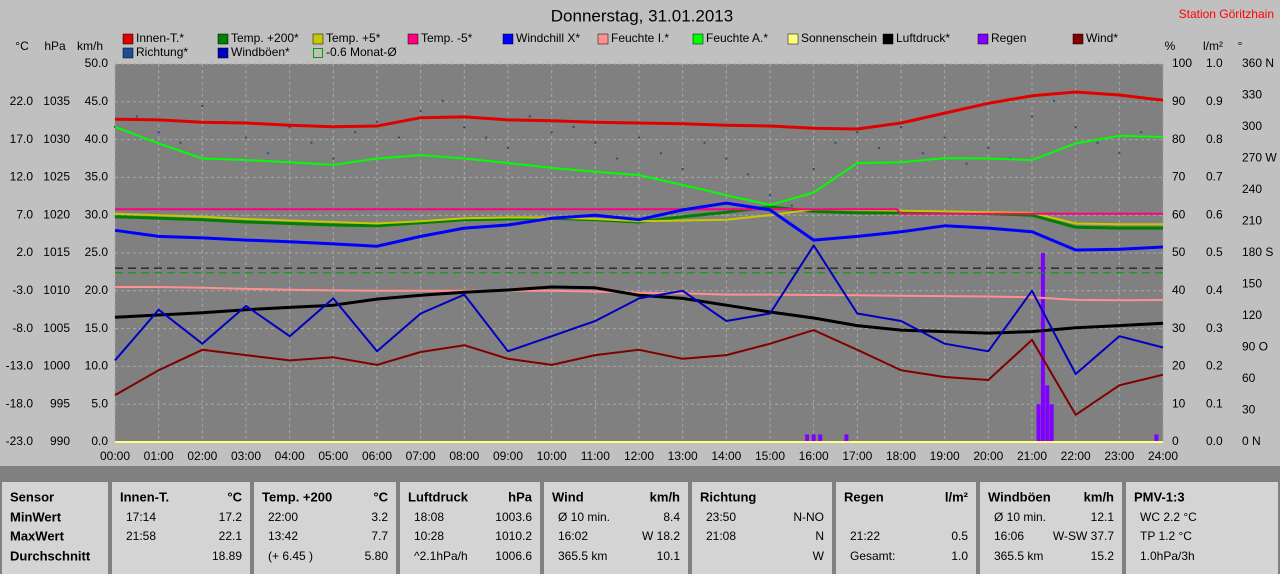 This screenshot has height=574, width=1280. What do you see at coordinates (1240, 46) in the screenshot?
I see `axis-unit: °` at bounding box center [1240, 46].